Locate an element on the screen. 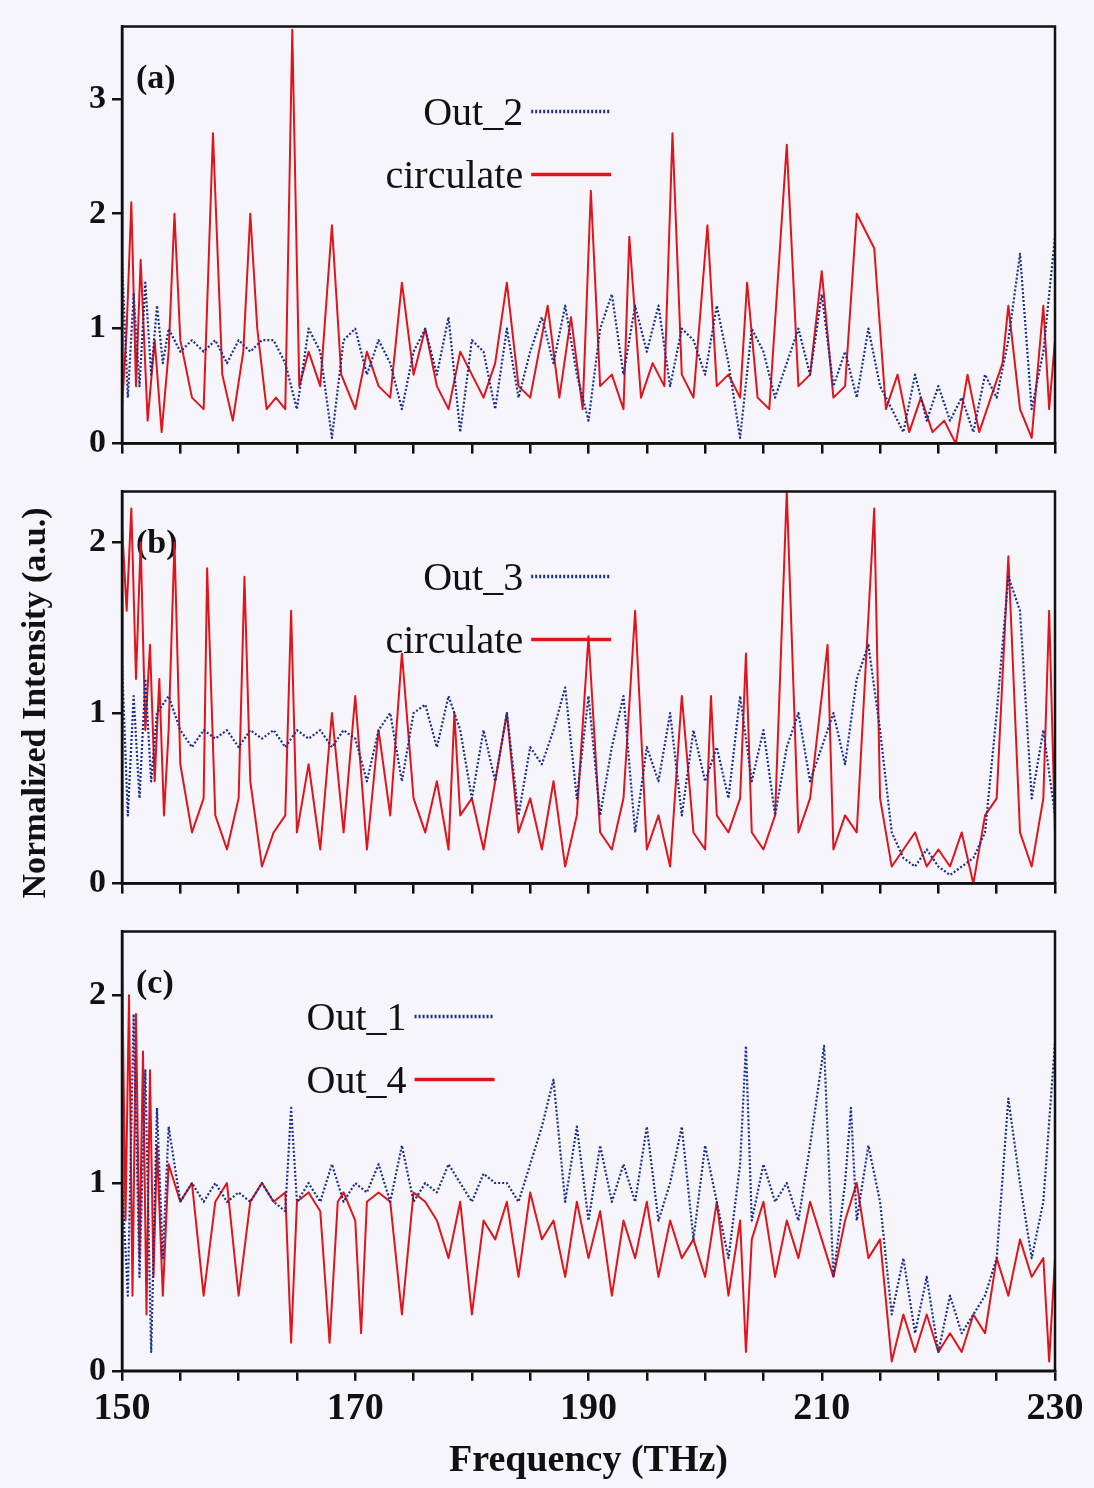 The height and width of the screenshot is (1488, 1094). x-axis-title: Frequency (THz) is located at coordinates (588, 1459).